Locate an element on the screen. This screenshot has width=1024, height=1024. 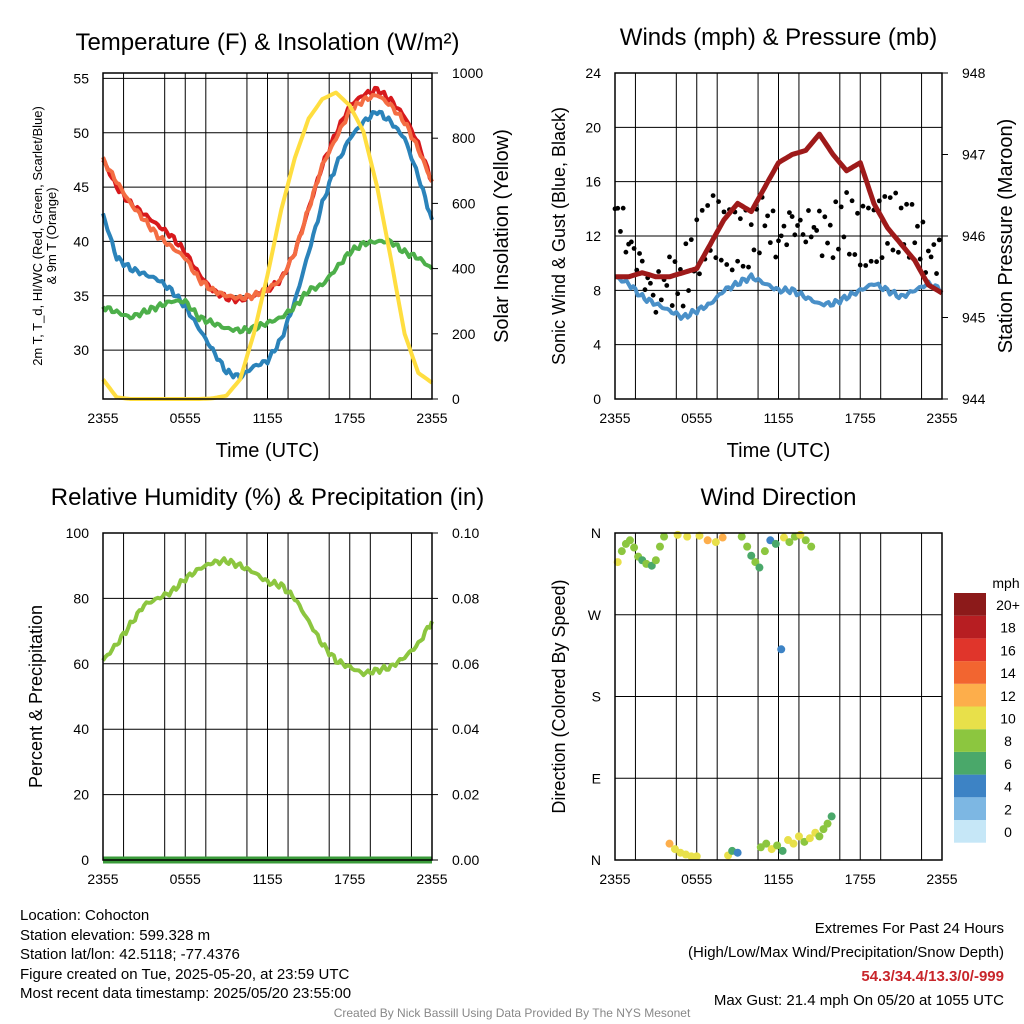
y-tick-label: 80 is located at coordinates (81, 598).